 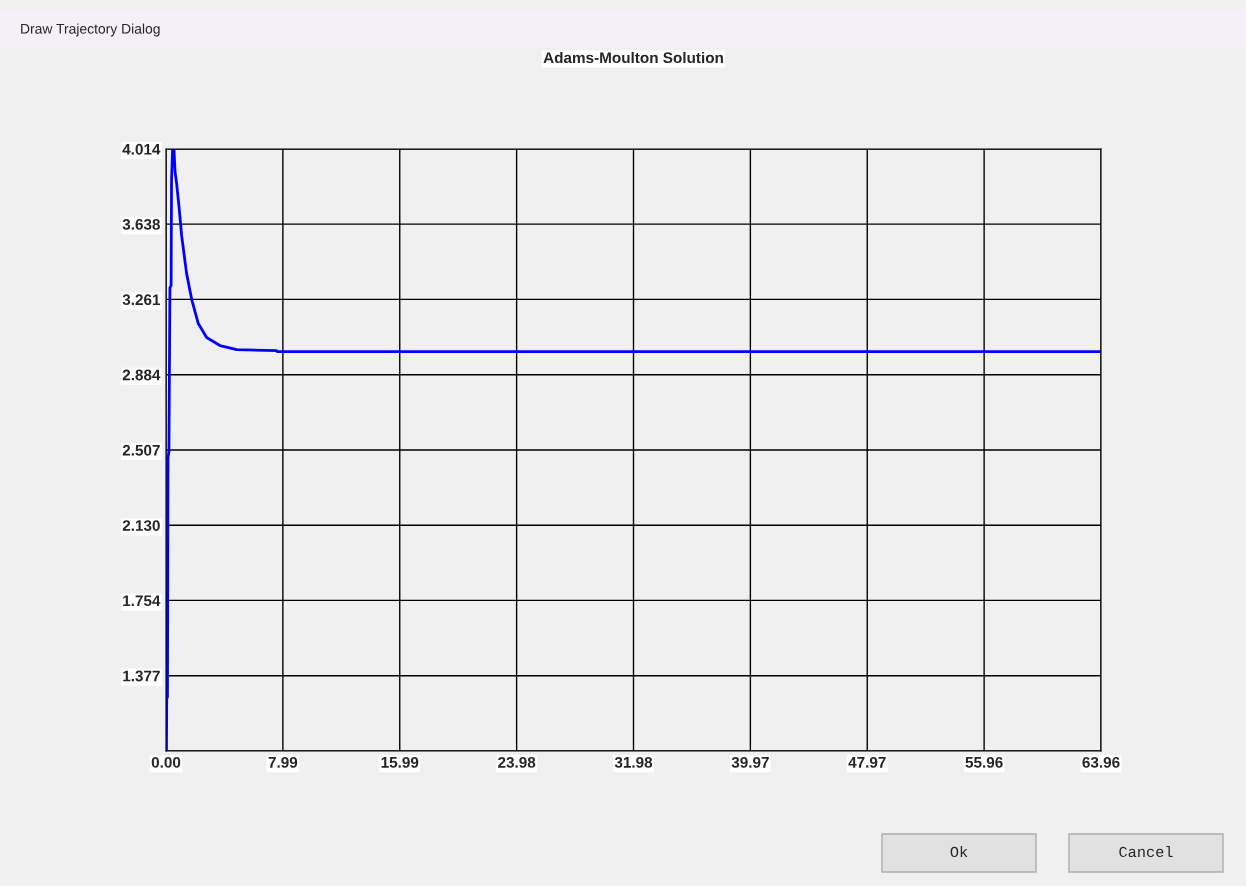 I want to click on y-tick-label: 2.507, so click(x=141, y=450).